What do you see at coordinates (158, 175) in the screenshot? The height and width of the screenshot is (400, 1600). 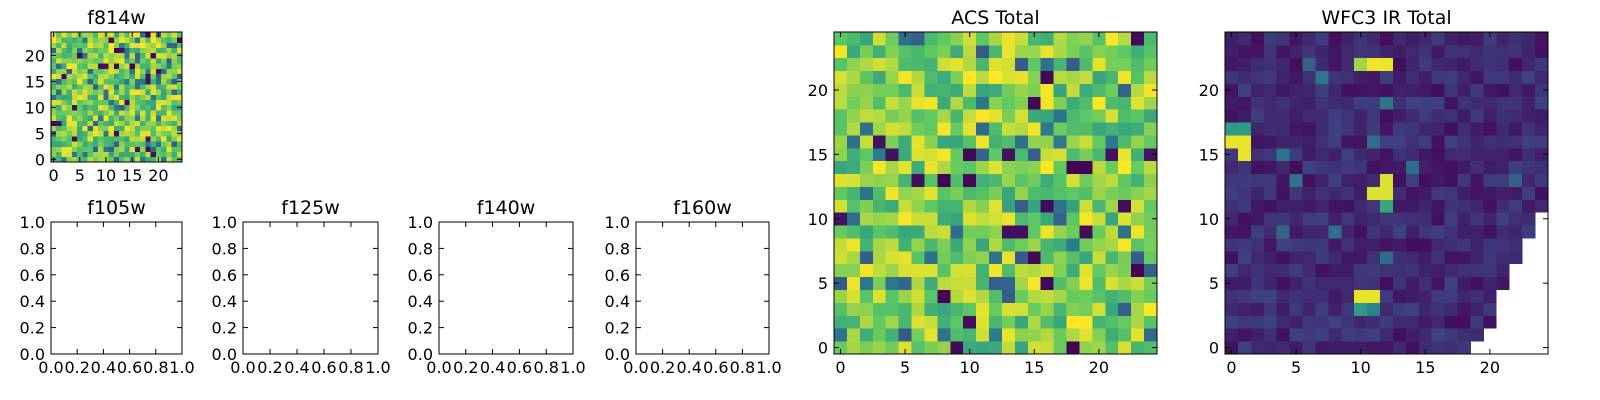 I see `x-tick-label: 20` at bounding box center [158, 175].